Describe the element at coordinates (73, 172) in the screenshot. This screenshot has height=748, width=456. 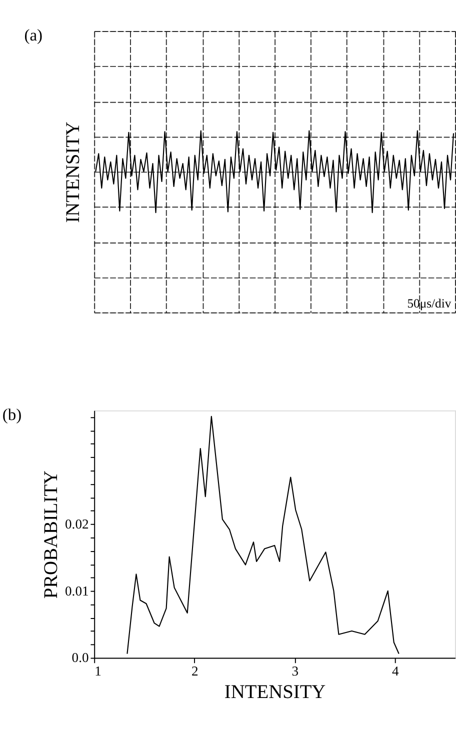
I see `y-axis-title: INTENSITY` at that location.